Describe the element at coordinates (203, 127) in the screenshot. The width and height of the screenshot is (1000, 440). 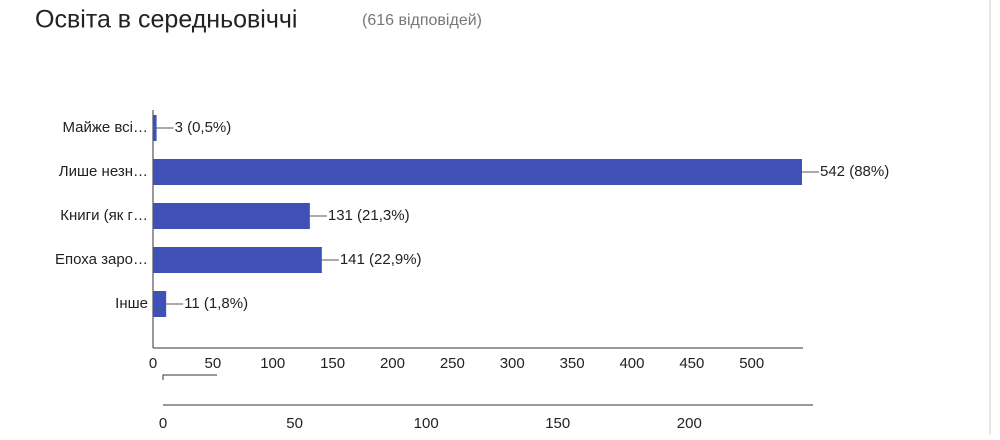
I see `value-label: 3 (0,5%)` at that location.